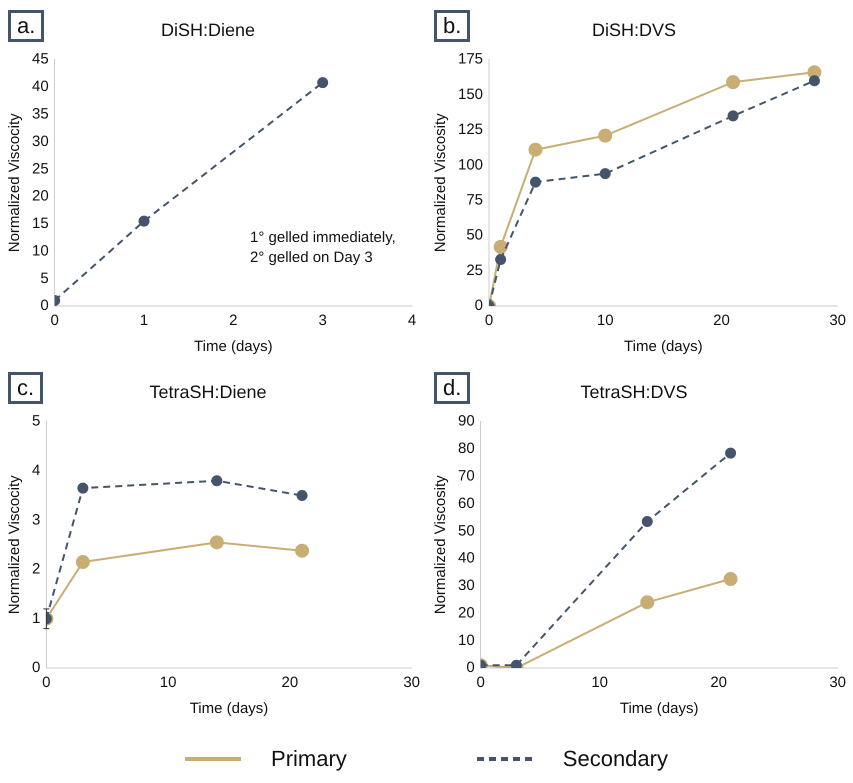 This screenshot has height=783, width=853. What do you see at coordinates (26, 388) in the screenshot?
I see `text: c.` at bounding box center [26, 388].